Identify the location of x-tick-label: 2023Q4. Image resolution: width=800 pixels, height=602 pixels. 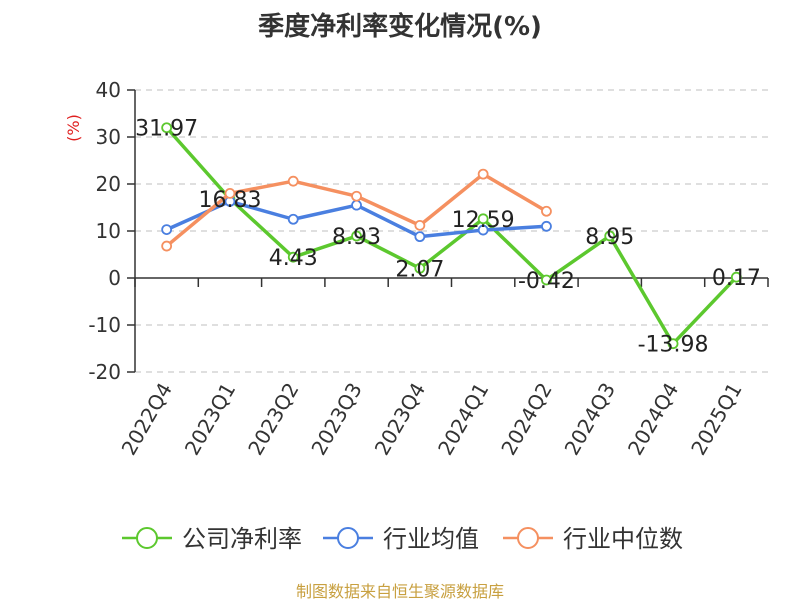
(400, 419).